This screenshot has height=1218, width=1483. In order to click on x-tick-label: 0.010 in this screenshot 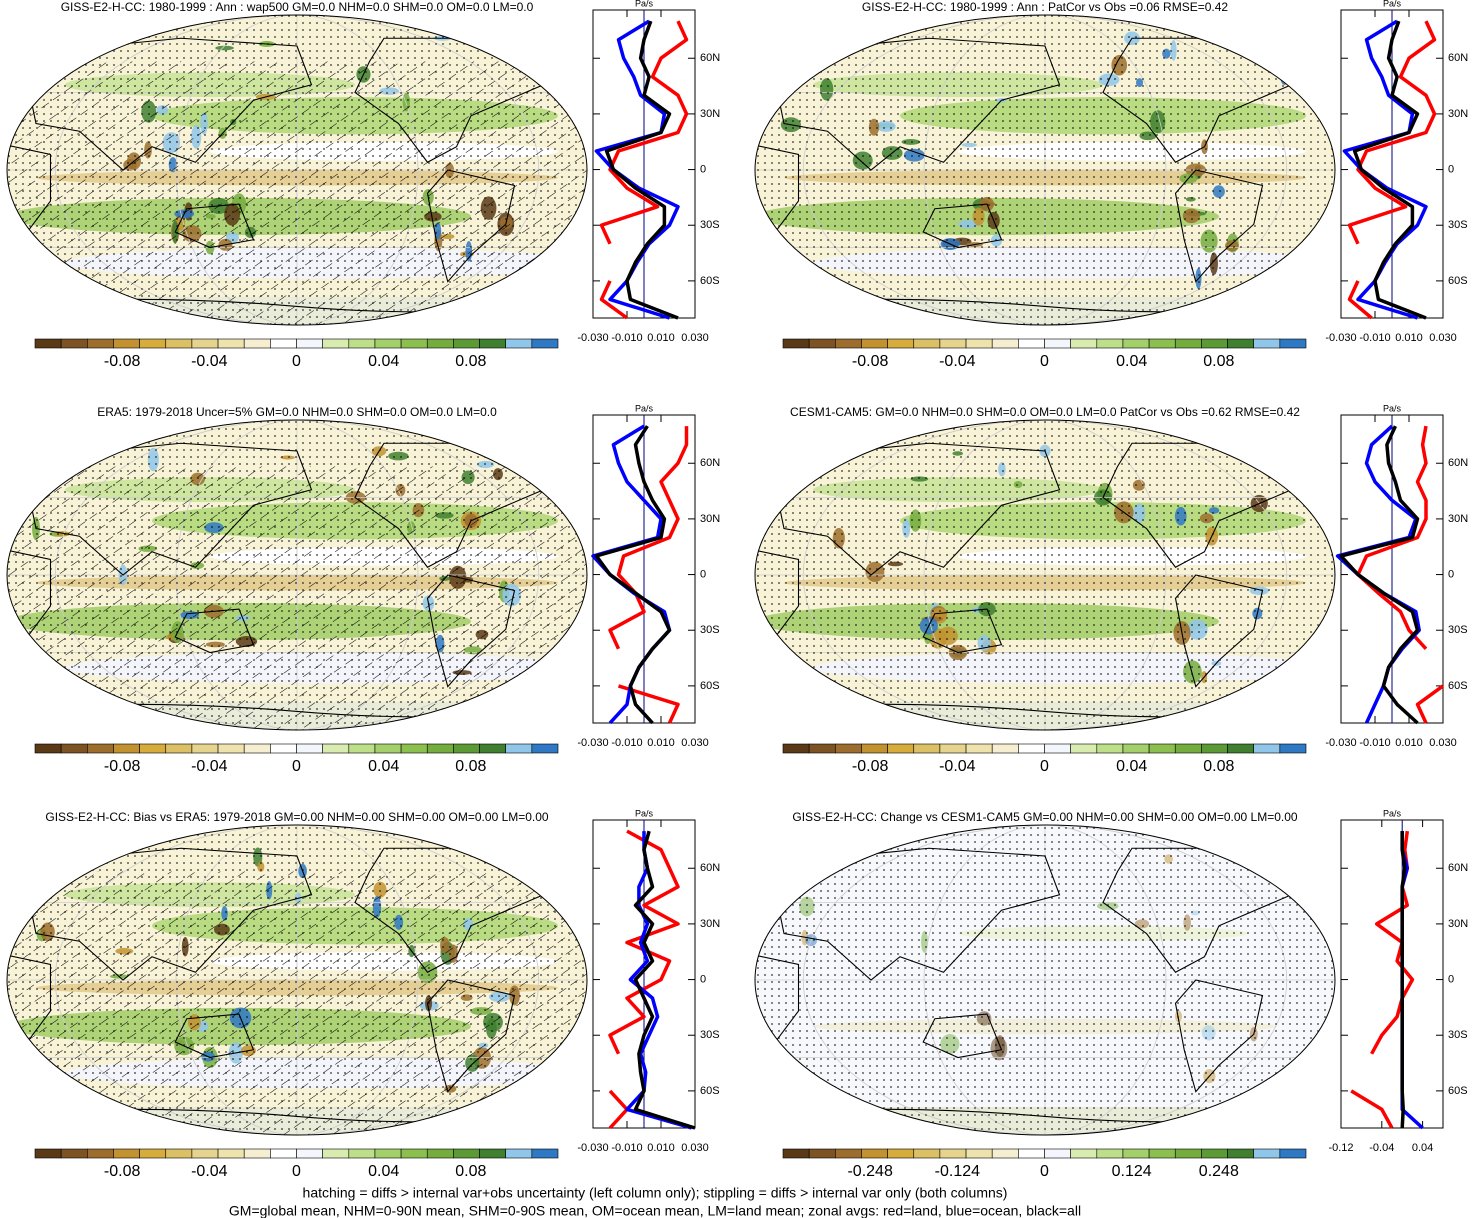, I will do `click(1409, 743)`.